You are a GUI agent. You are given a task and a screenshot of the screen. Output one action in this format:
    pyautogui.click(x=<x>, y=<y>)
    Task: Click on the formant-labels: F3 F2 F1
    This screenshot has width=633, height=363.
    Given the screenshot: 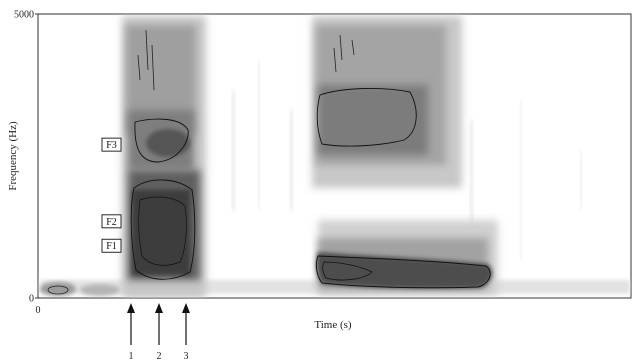 What is the action you would take?
    pyautogui.click(x=111, y=195)
    